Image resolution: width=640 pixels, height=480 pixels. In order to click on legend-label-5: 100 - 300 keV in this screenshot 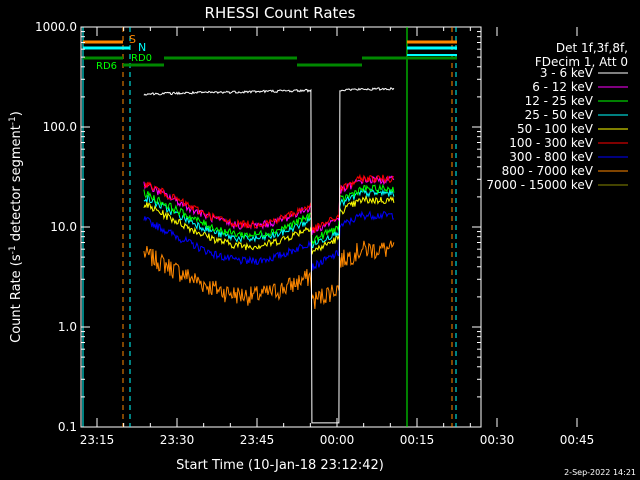, I will do `click(551, 143)`.